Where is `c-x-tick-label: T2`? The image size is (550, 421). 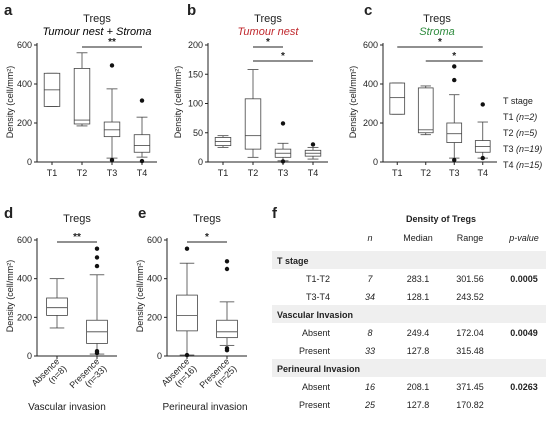 c-x-tick-label: T2 is located at coordinates (425, 173).